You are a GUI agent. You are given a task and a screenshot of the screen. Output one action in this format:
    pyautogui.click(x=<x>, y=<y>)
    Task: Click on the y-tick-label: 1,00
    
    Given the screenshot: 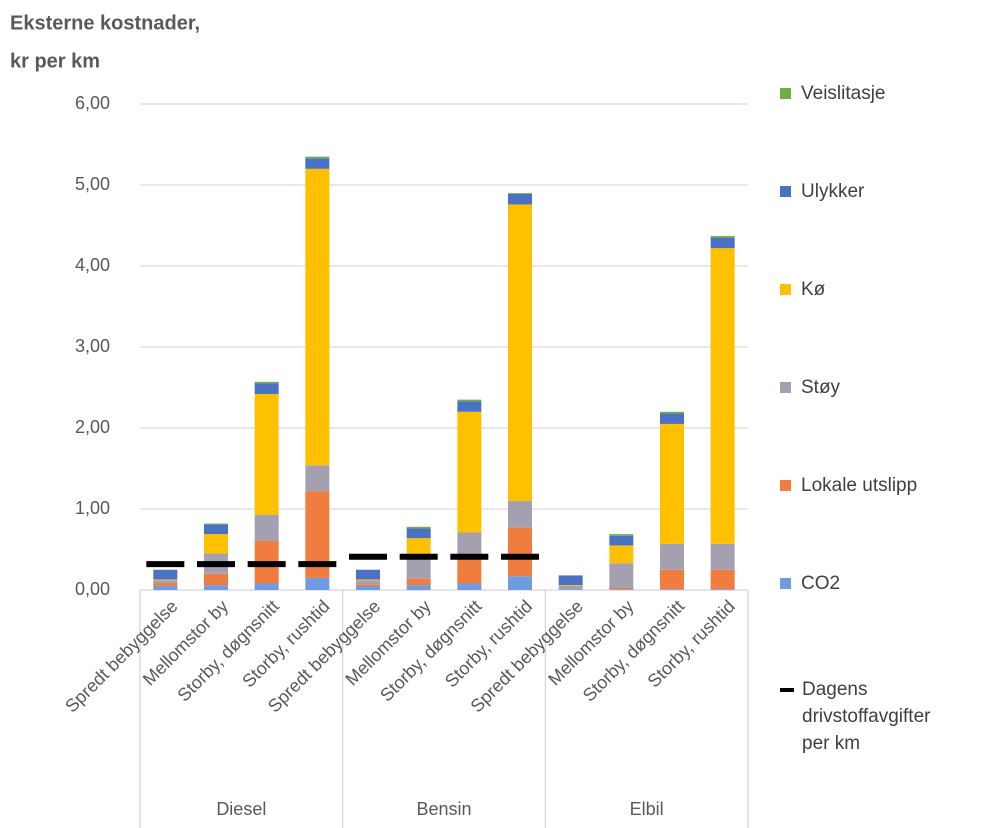 What is the action you would take?
    pyautogui.click(x=92, y=508)
    